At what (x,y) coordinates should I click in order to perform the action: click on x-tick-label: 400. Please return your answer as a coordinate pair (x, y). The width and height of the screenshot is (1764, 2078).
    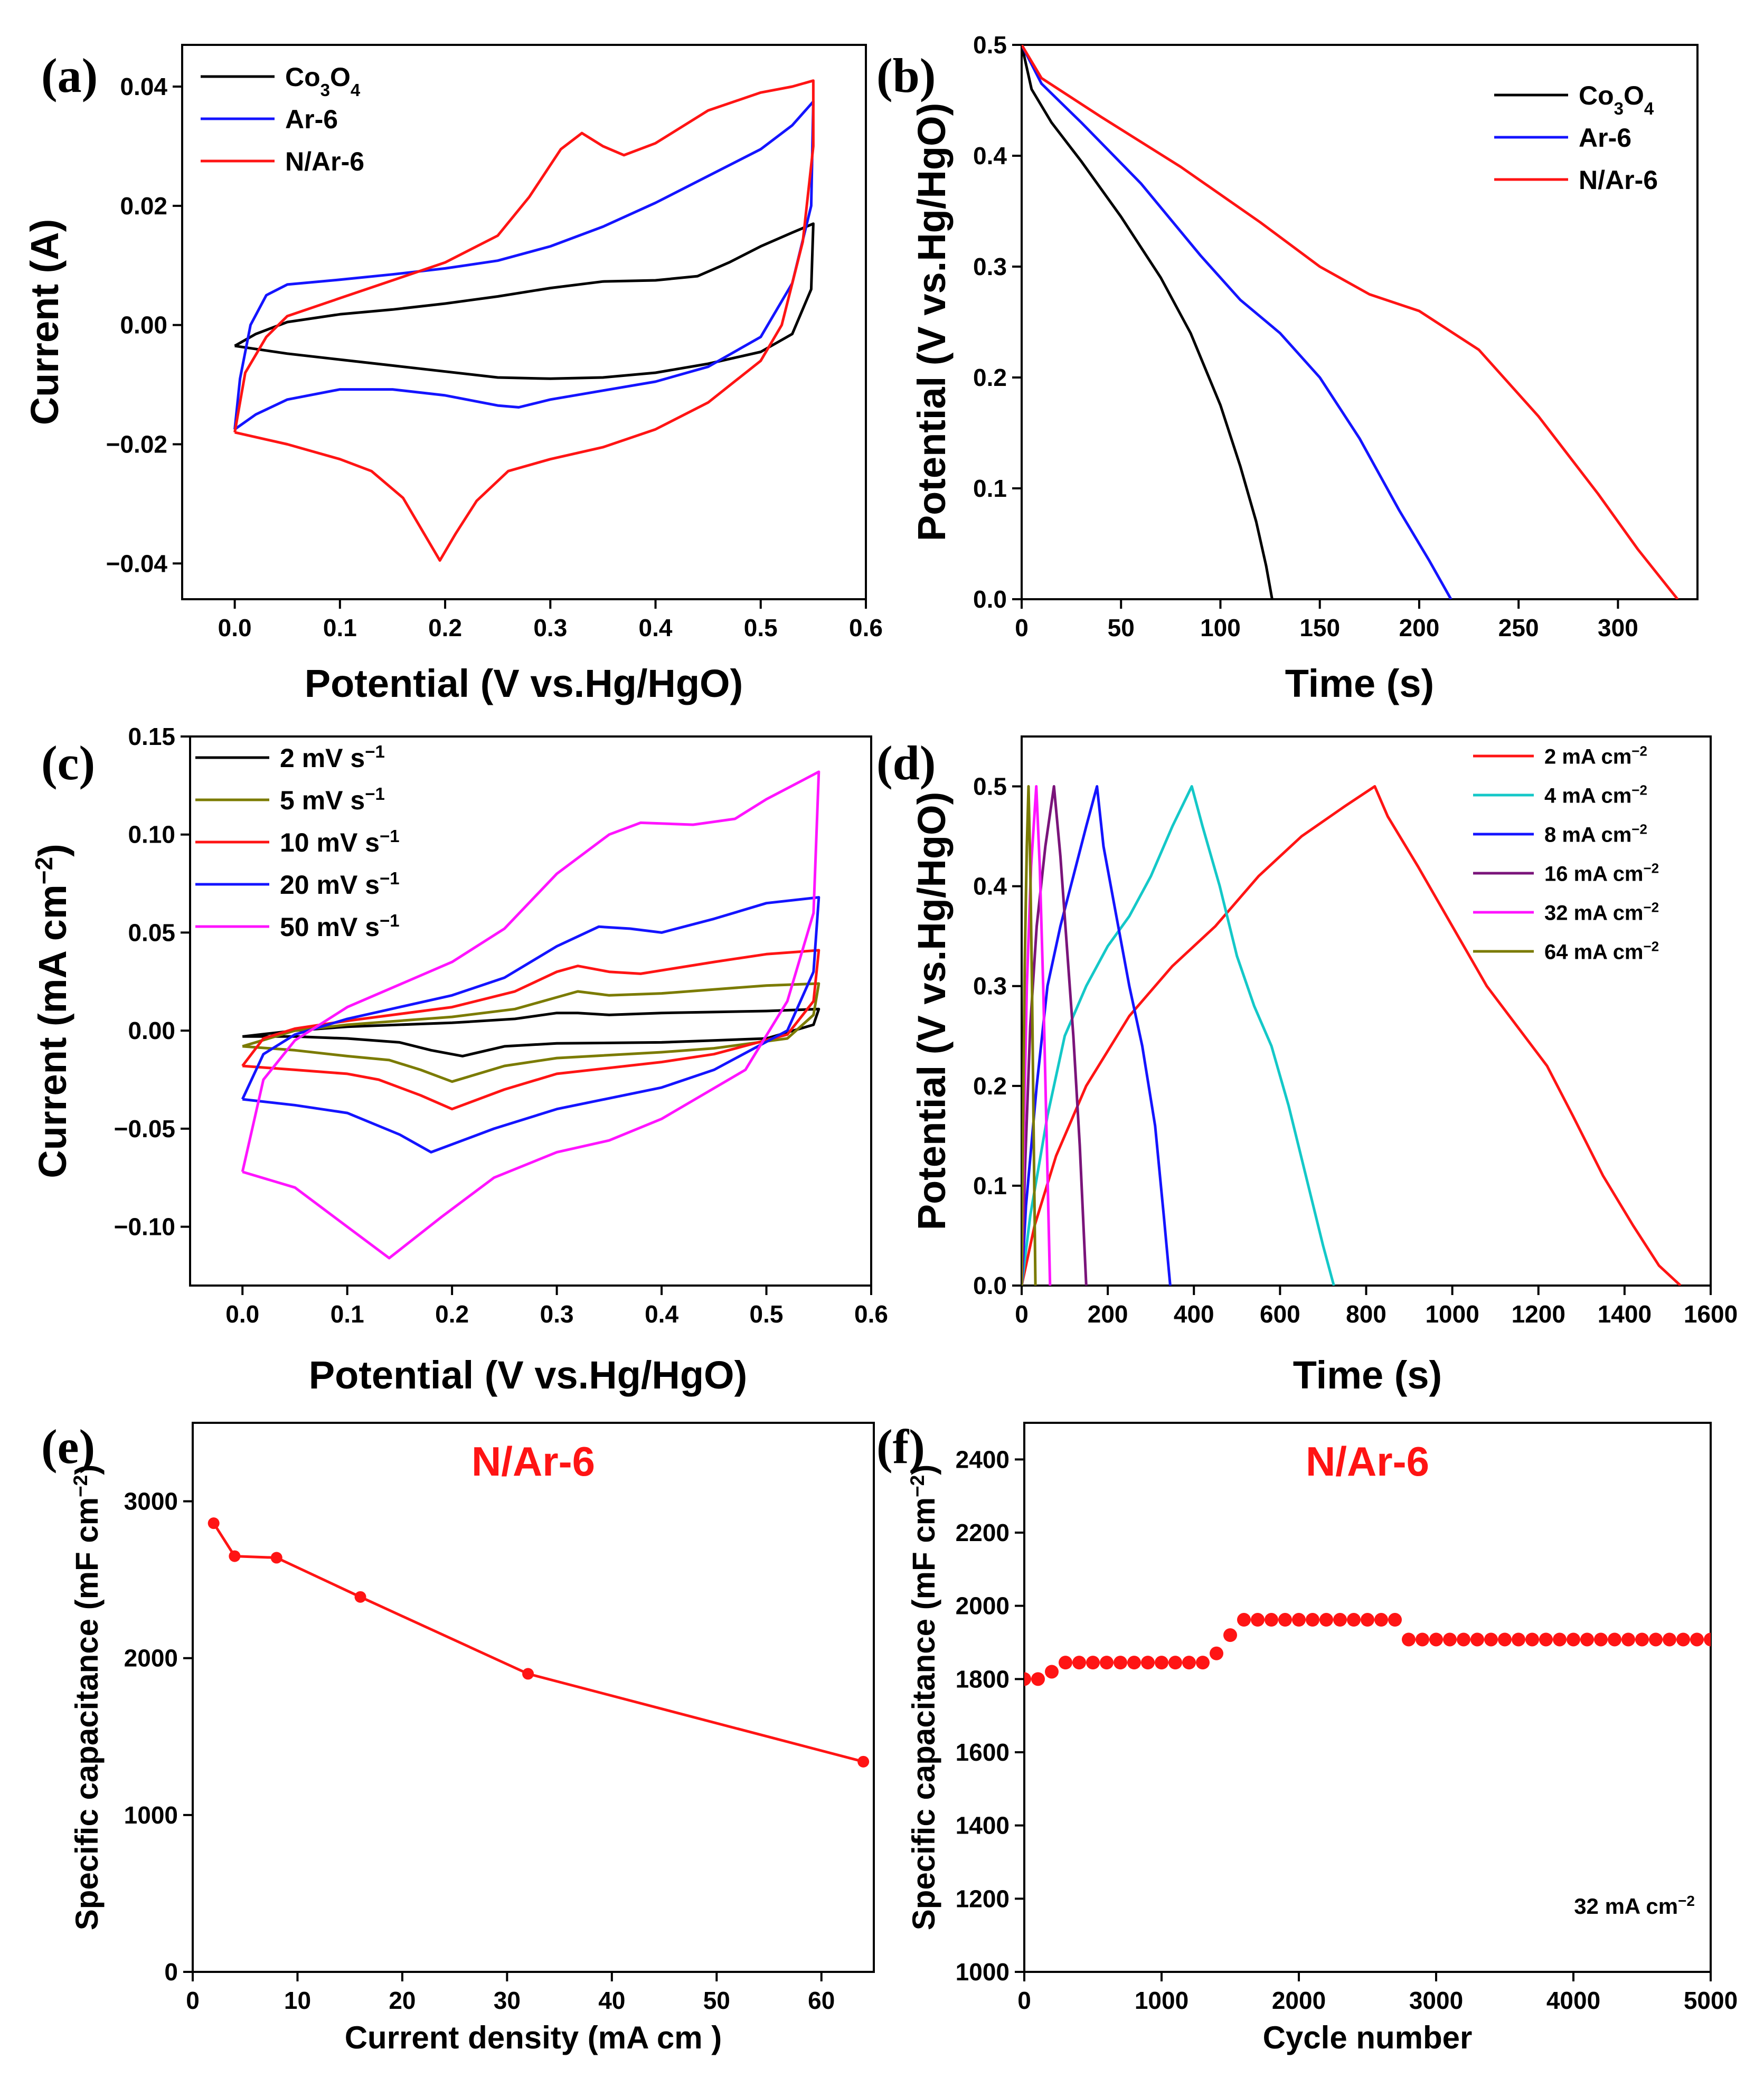
    Looking at the image, I should click on (1194, 1314).